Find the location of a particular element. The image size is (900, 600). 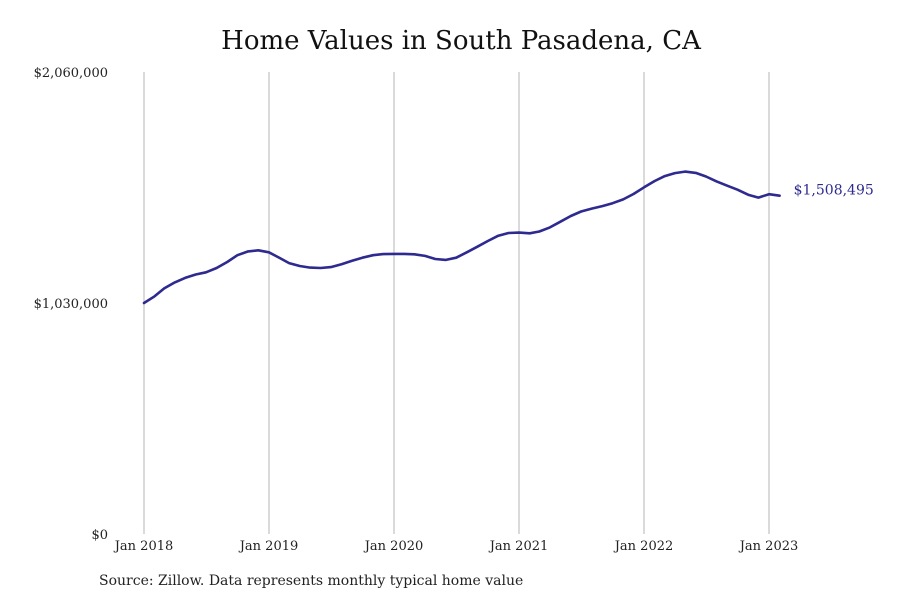

y-axis-tick-labels: $0 $1,030,000 $2,060,000 is located at coordinates (71, 304).